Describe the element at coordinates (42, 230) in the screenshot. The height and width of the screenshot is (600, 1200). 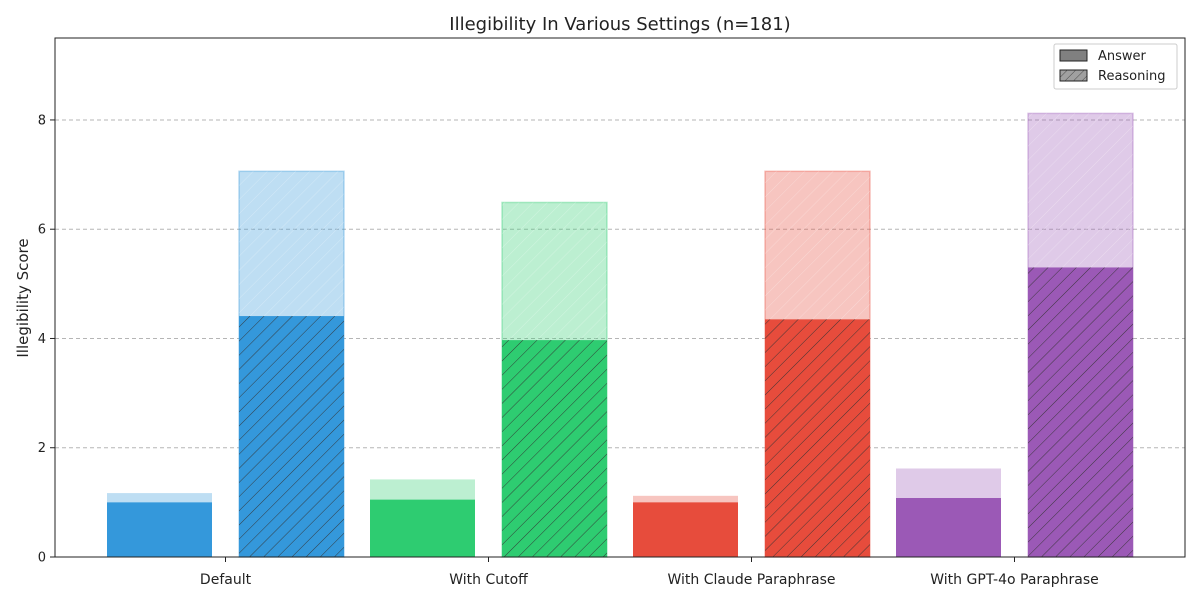
I see `y-tick-label: 6` at that location.